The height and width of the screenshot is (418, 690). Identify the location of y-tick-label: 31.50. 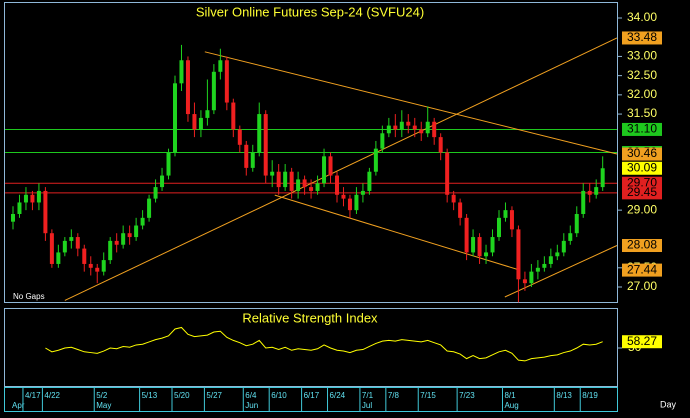
(642, 113).